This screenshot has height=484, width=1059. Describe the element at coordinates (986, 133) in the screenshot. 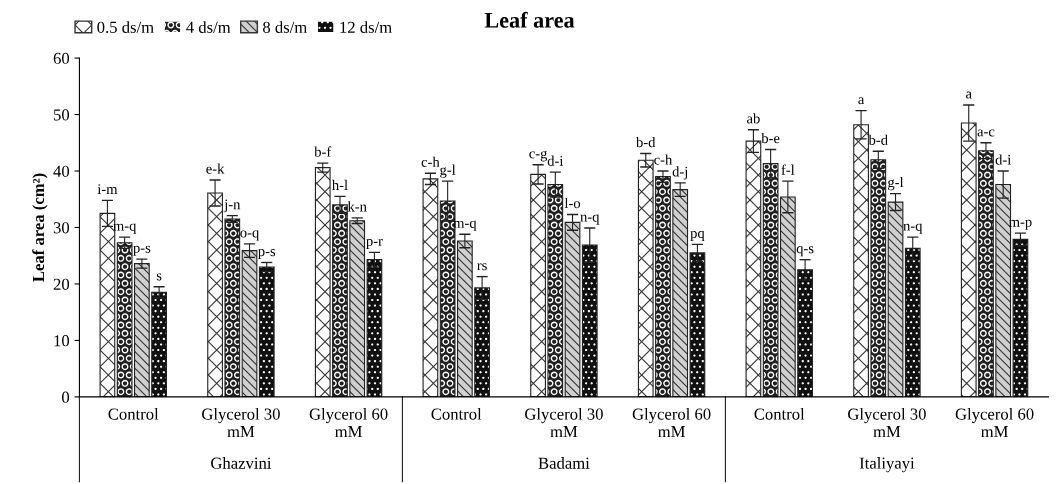

I see `data-label: a-c` at that location.